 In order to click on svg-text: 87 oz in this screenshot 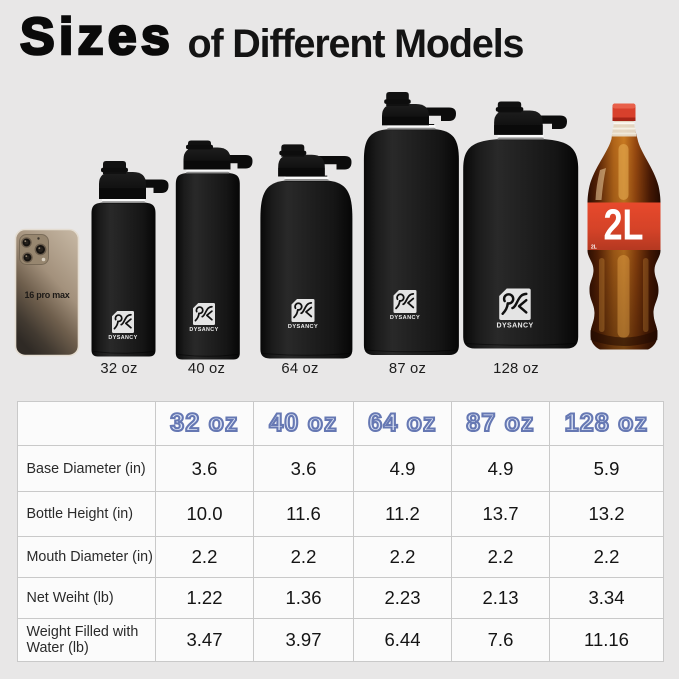, I will do `click(407, 369)`.